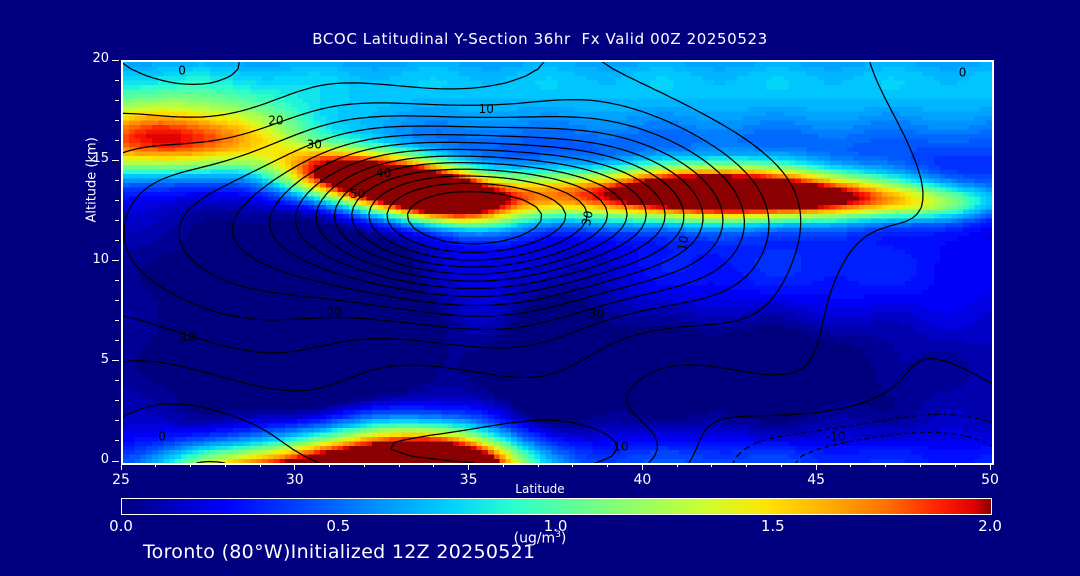 Image resolution: width=1080 pixels, height=576 pixels. What do you see at coordinates (772, 526) in the screenshot?
I see `colorbar-tick-label: 1.5` at bounding box center [772, 526].